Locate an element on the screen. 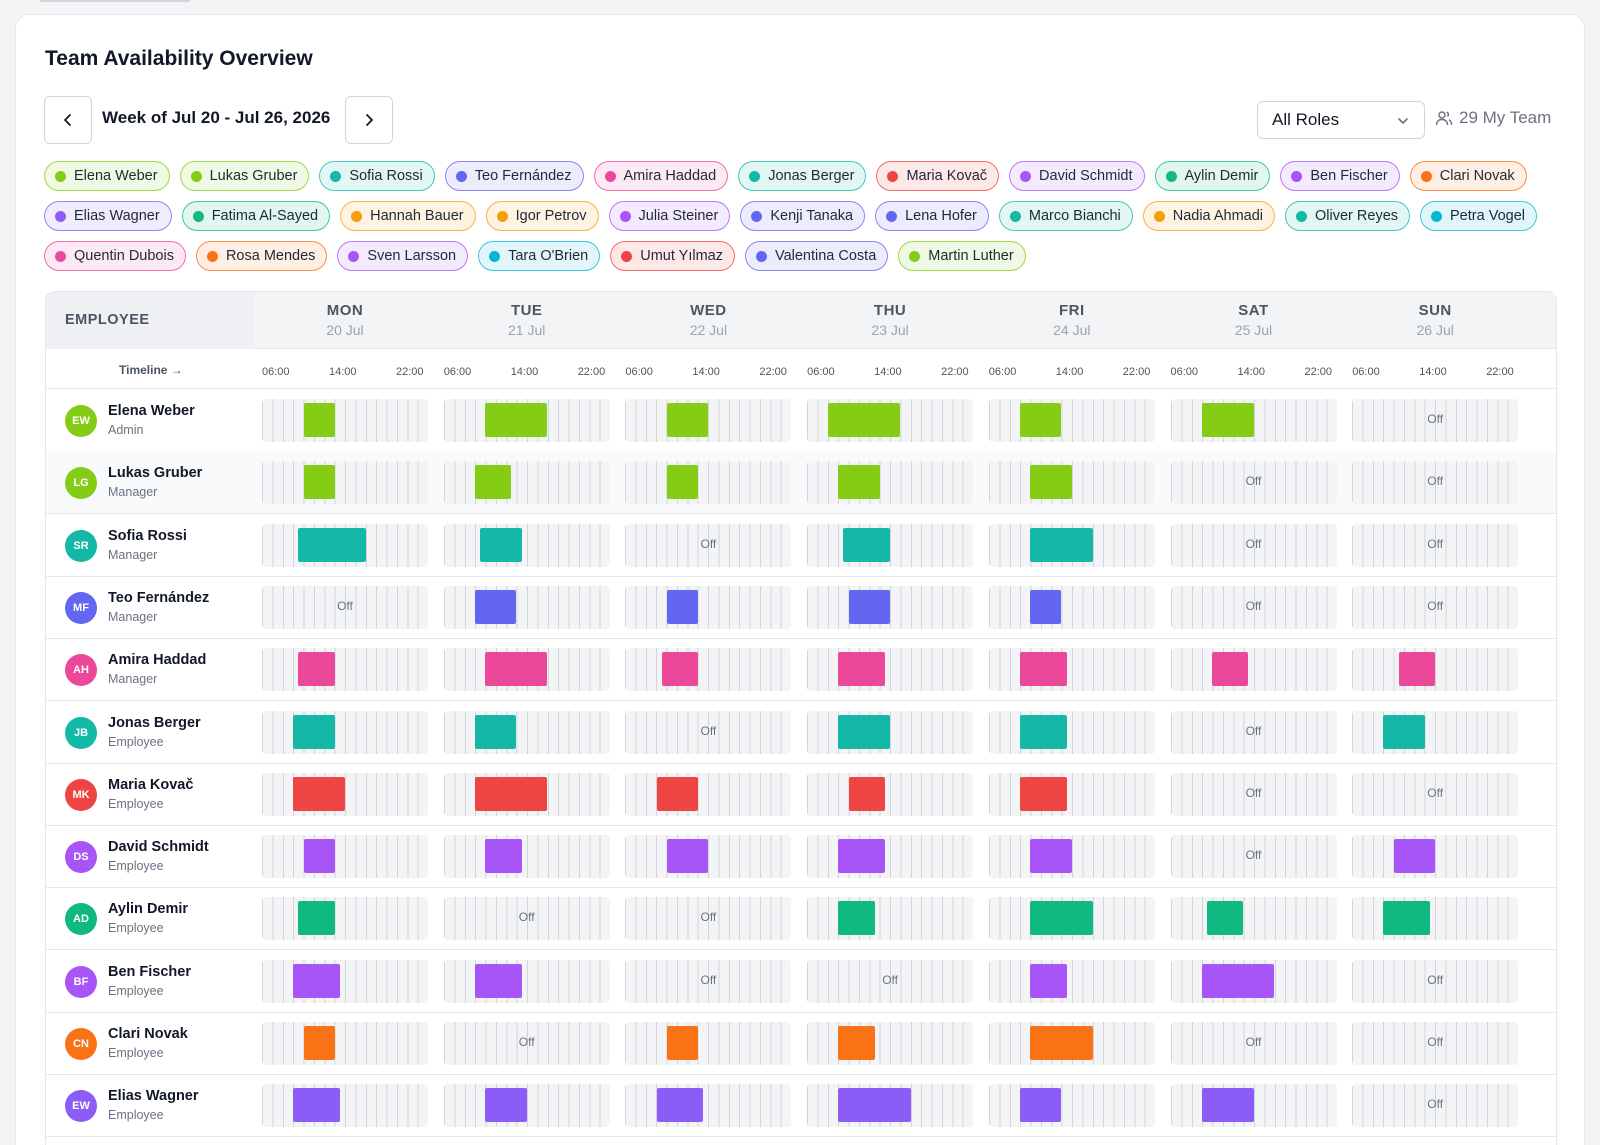 The image size is (1600, 1145). employee-row: EW Elena Weber Admin Off is located at coordinates (801, 420).